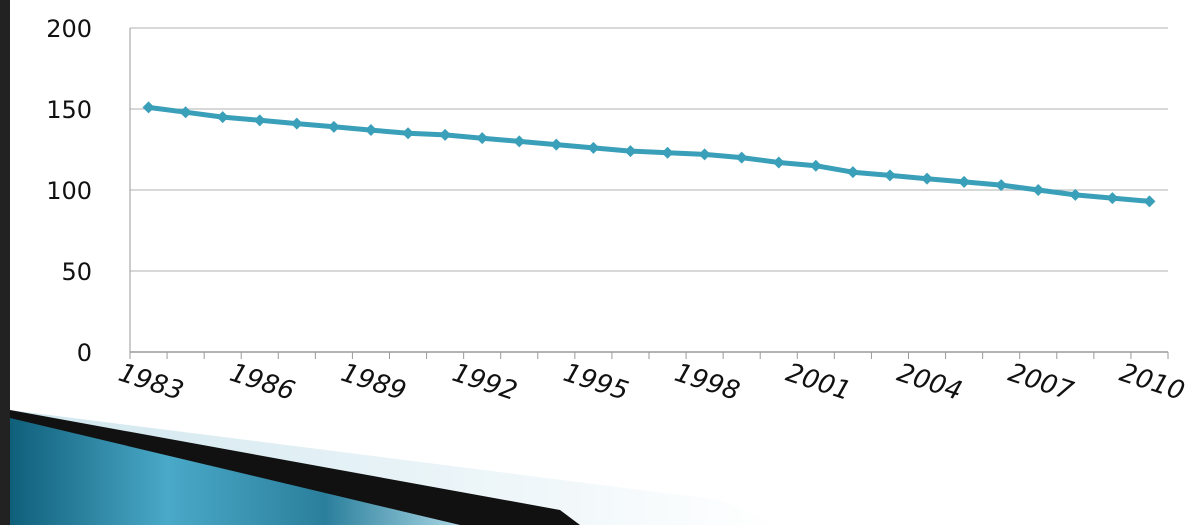  What do you see at coordinates (12, 210) in the screenshot?
I see `slide-left-border-inner` at bounding box center [12, 210].